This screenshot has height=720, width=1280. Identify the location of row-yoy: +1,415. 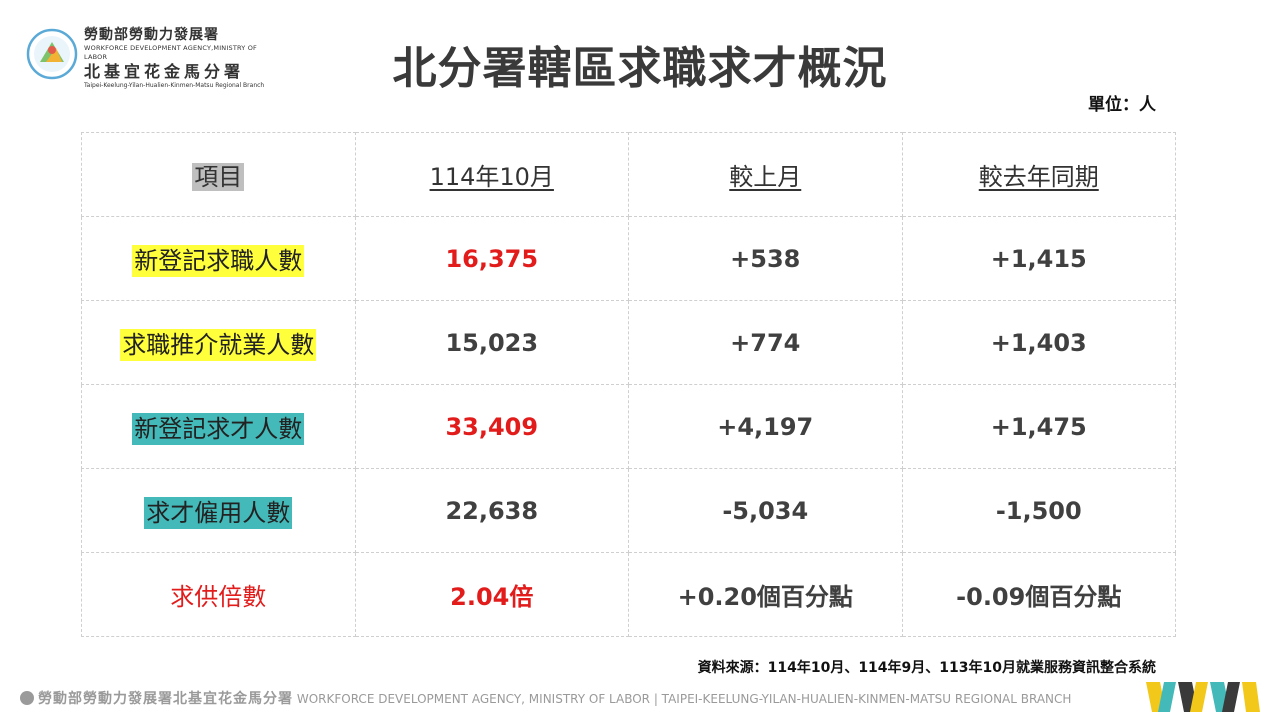
(1038, 258).